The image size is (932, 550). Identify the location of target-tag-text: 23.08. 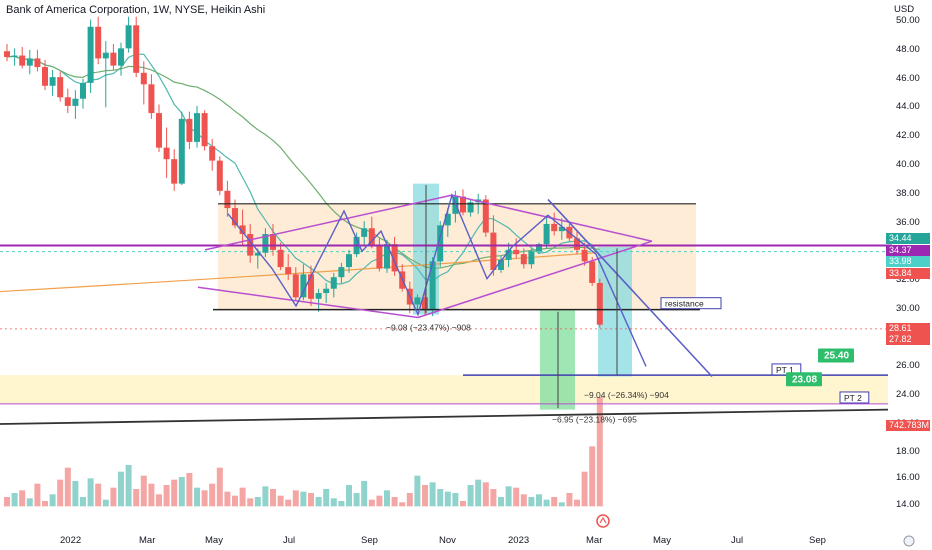
(804, 379).